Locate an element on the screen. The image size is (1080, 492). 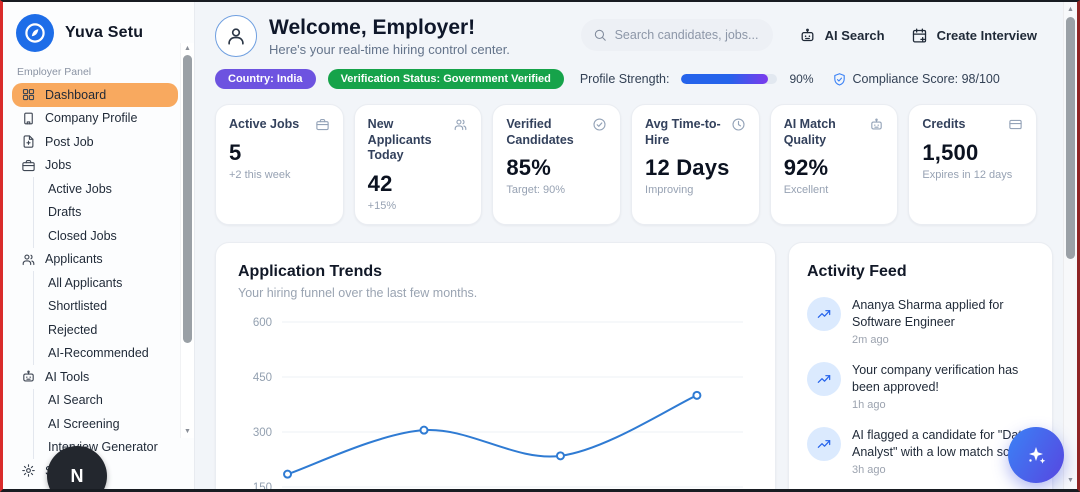
profile-strength-value: 90% is located at coordinates (801, 79).